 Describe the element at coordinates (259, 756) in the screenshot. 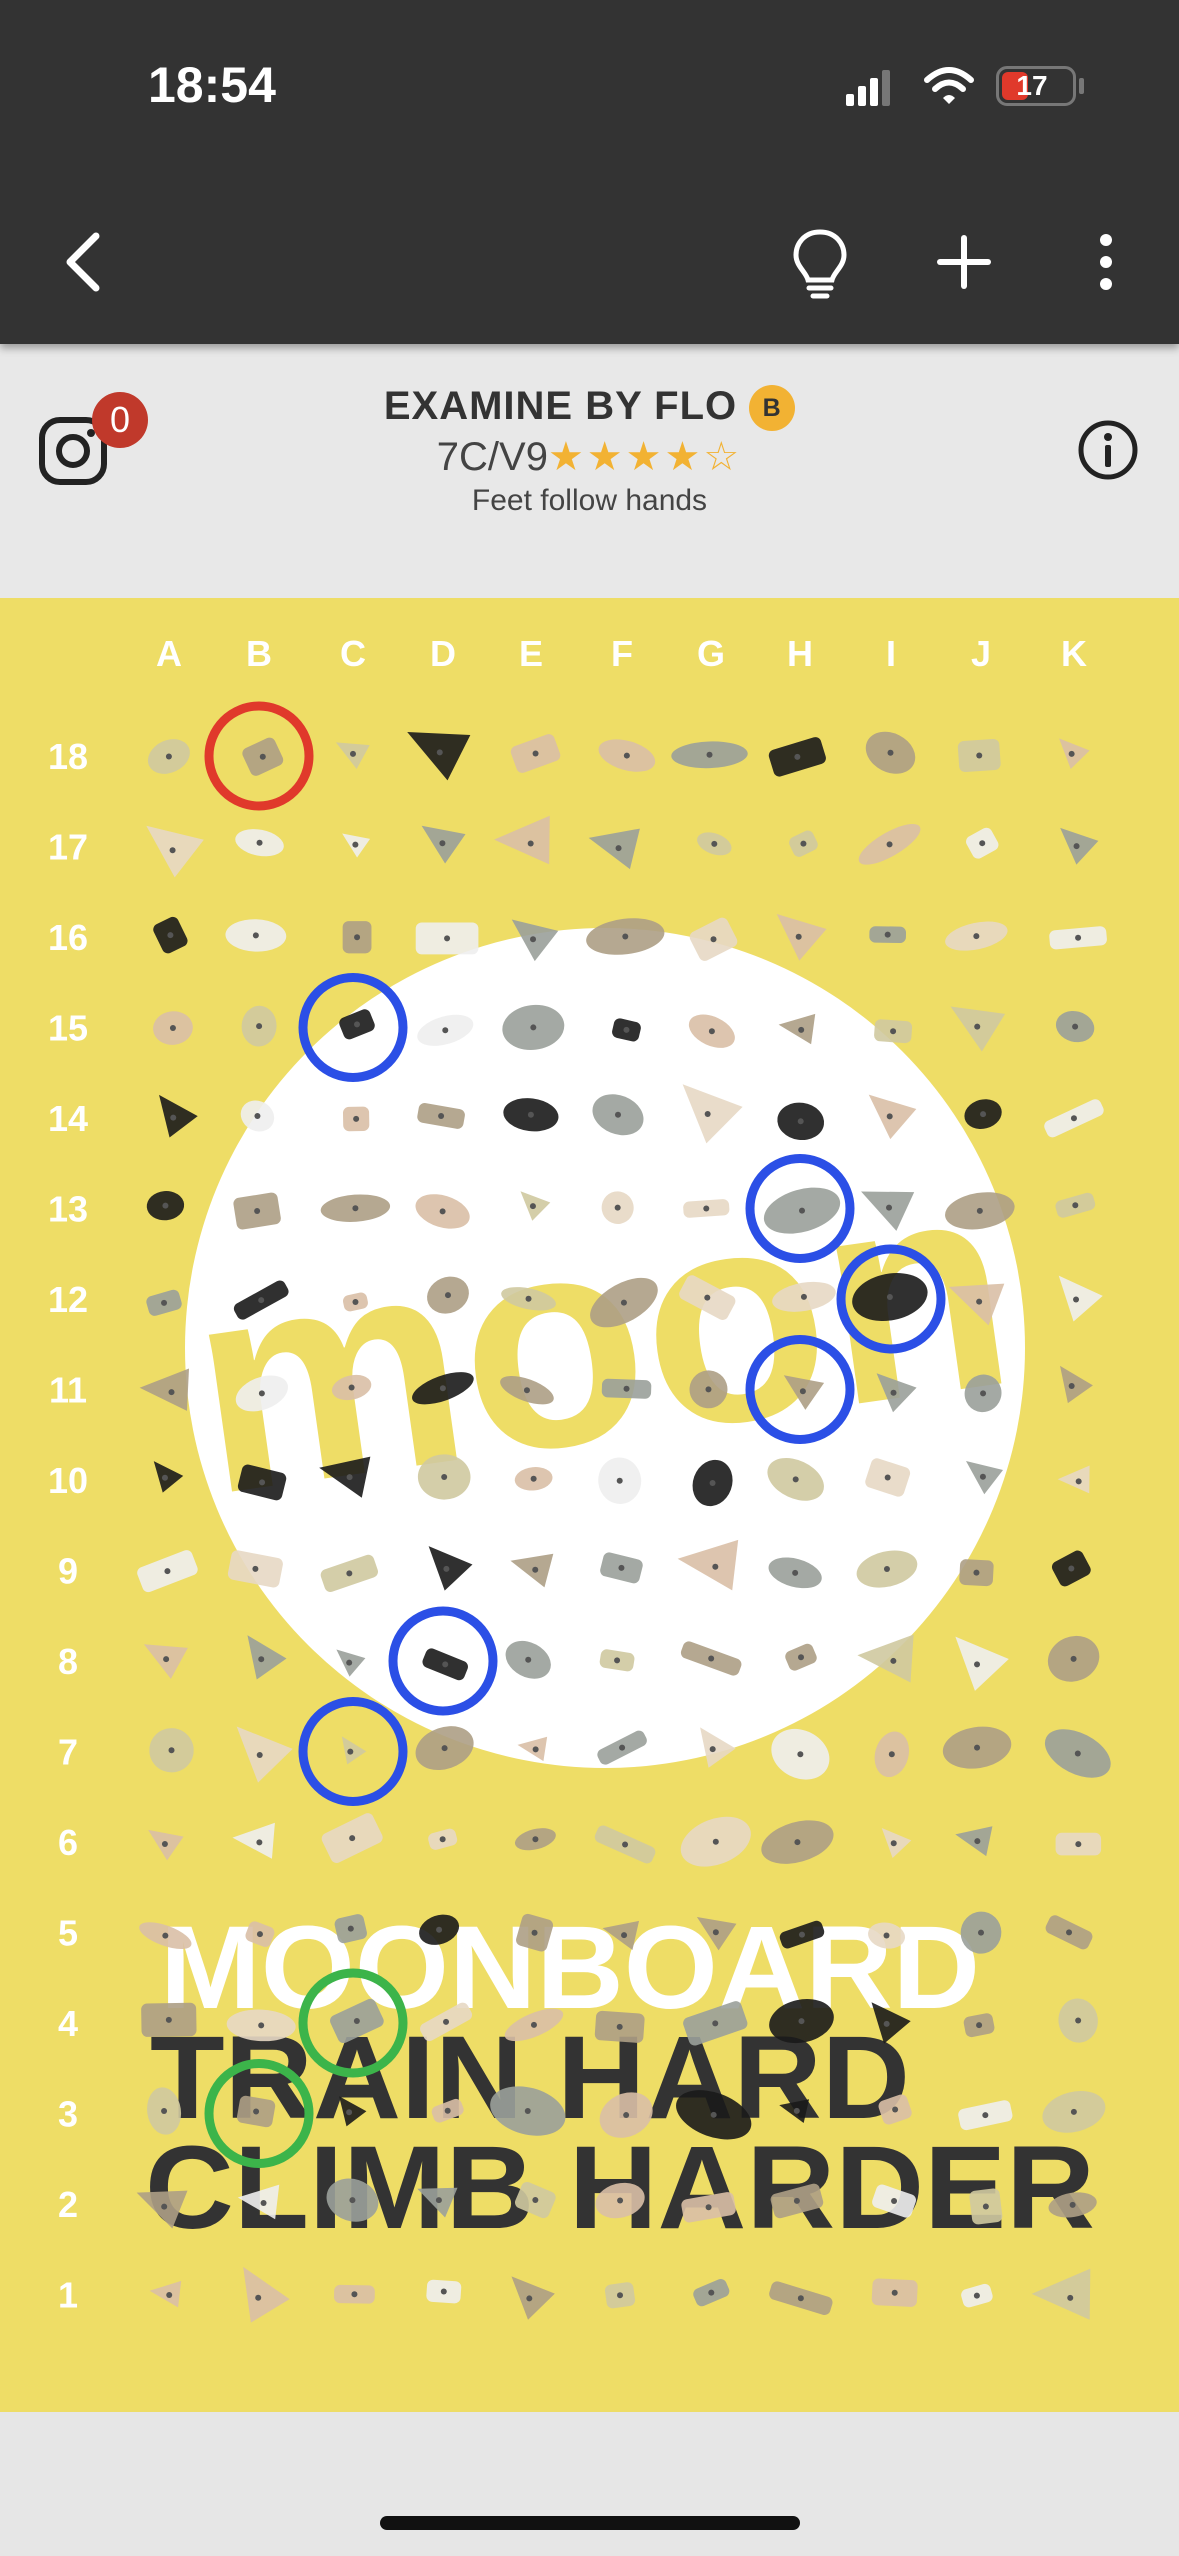

I see `marker-finish-B18` at that location.